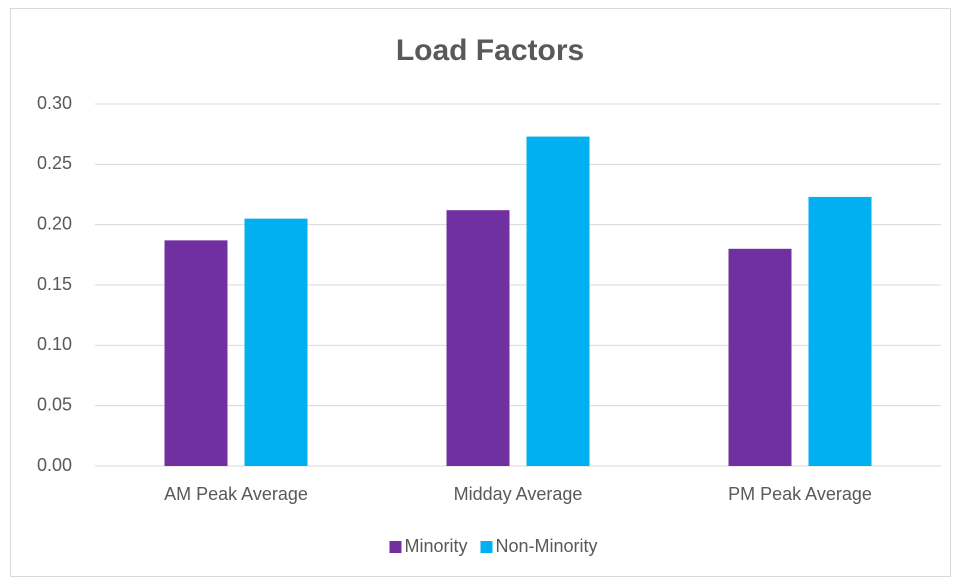 Image resolution: width=961 pixels, height=579 pixels. Describe the element at coordinates (800, 494) in the screenshot. I see `x-tick-label: PM Peak Average` at that location.